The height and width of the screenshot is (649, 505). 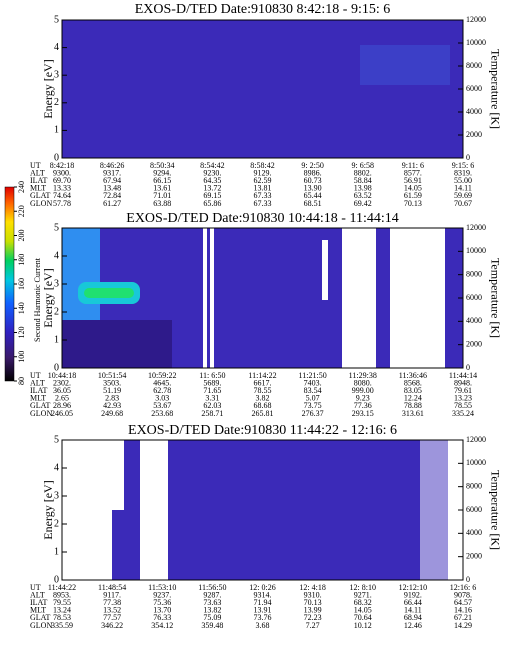 What do you see at coordinates (56, 157) in the screenshot?
I see `y-tick-label: 0` at bounding box center [56, 157].